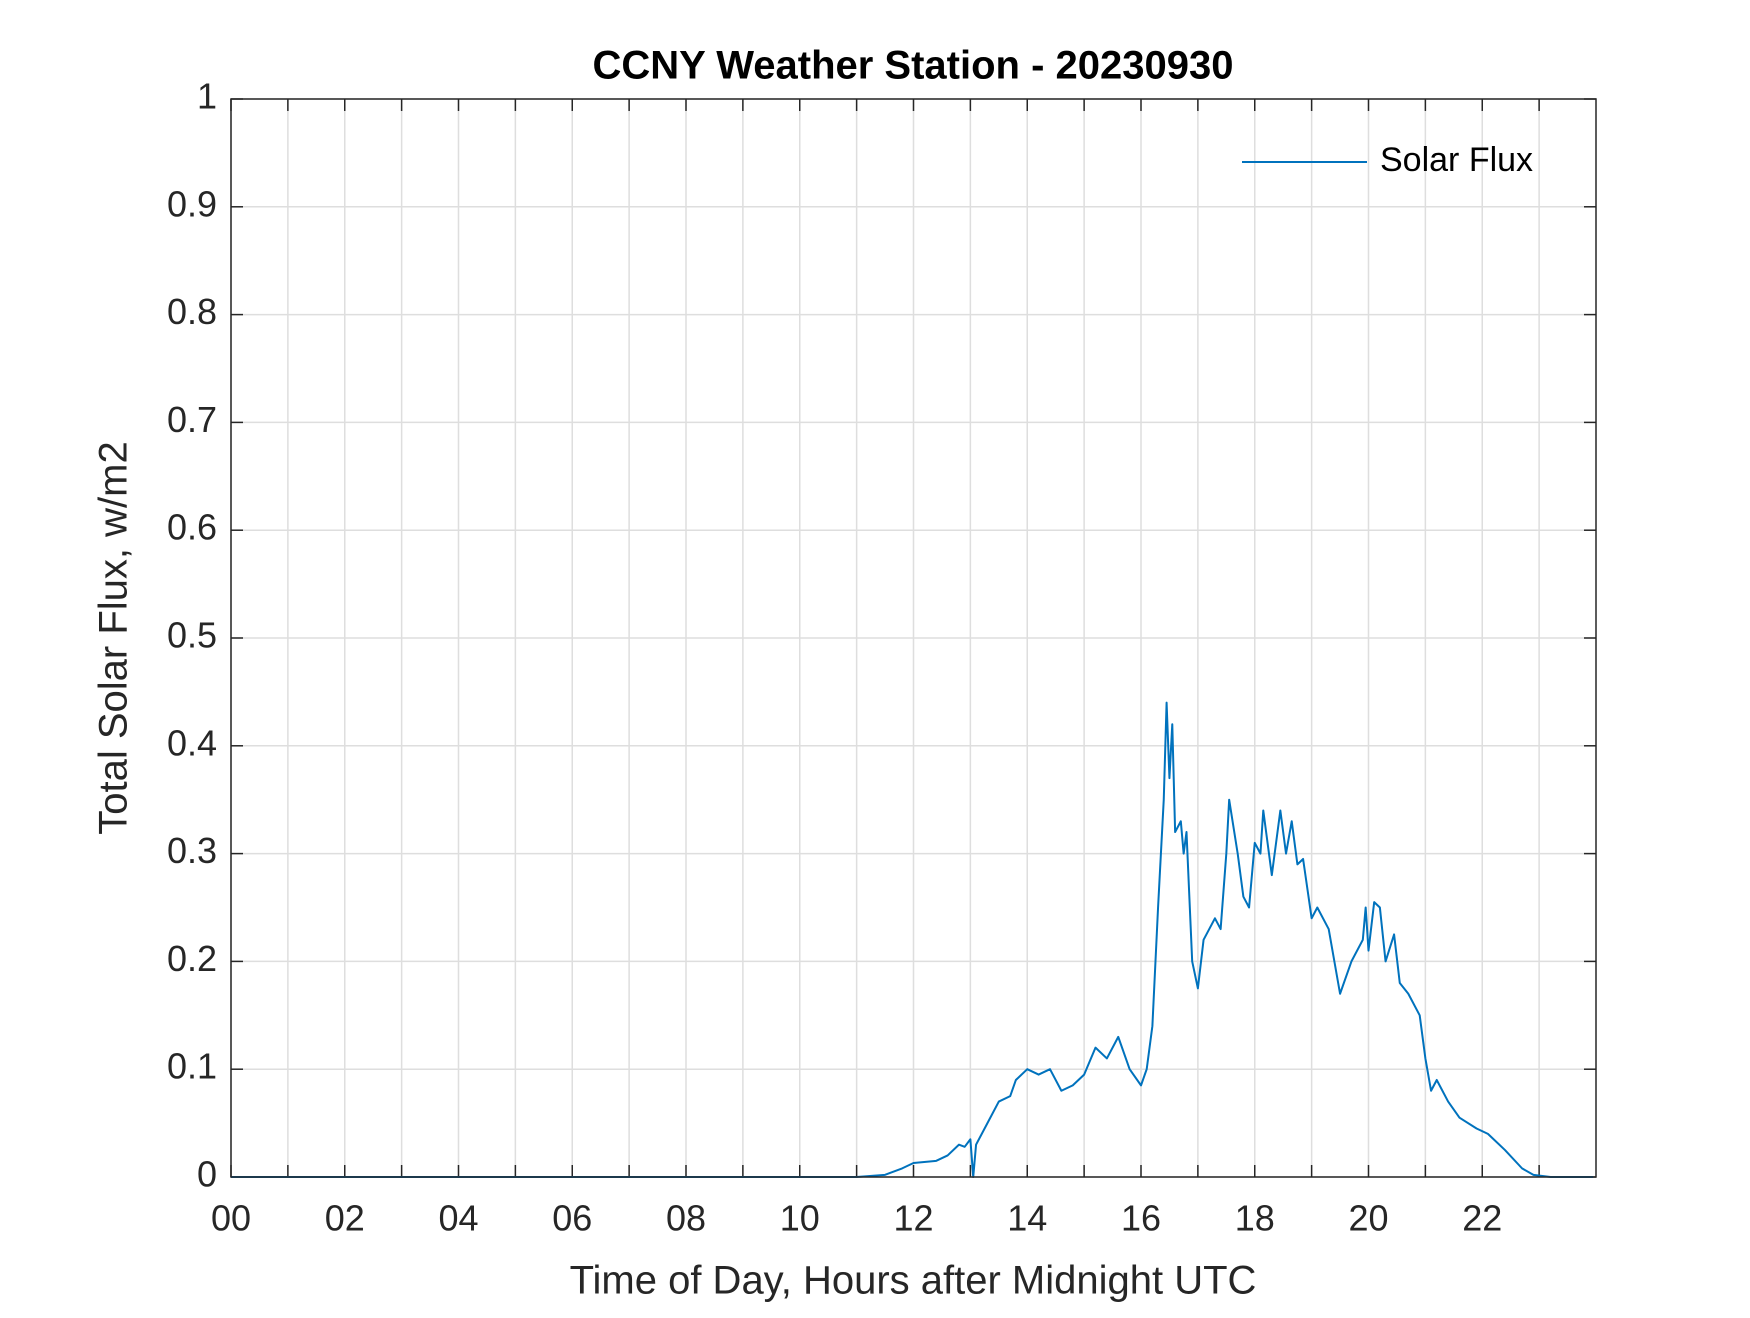 The image size is (1750, 1318). Describe the element at coordinates (1368, 1218) in the screenshot. I see `x-tick-label: 20` at that location.